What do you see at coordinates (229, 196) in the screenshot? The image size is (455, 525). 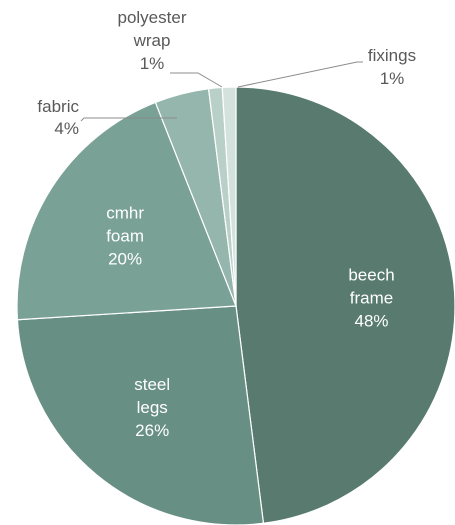 I see `pie-slice-fixings` at bounding box center [229, 196].